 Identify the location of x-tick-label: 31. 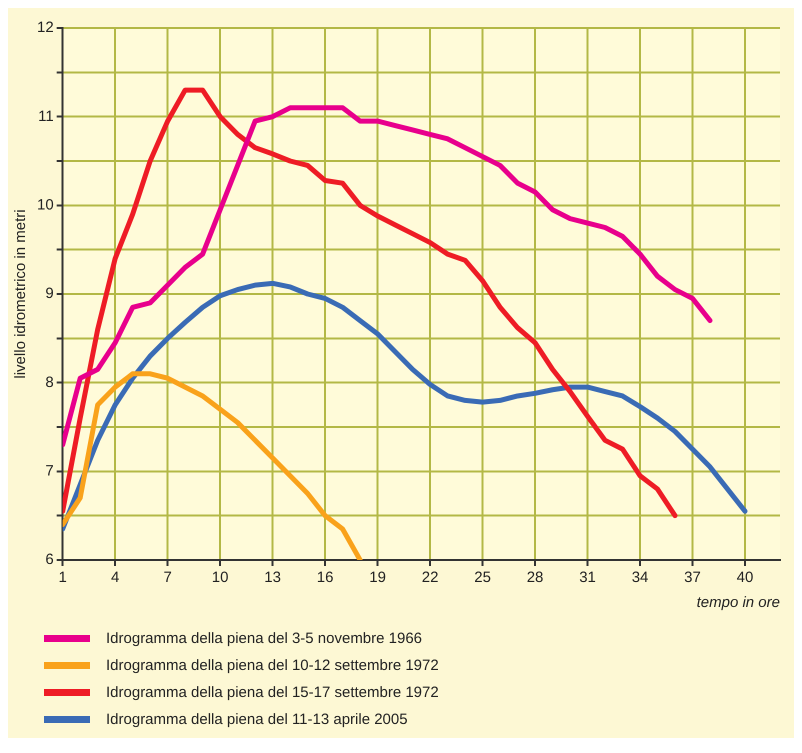
(587, 577).